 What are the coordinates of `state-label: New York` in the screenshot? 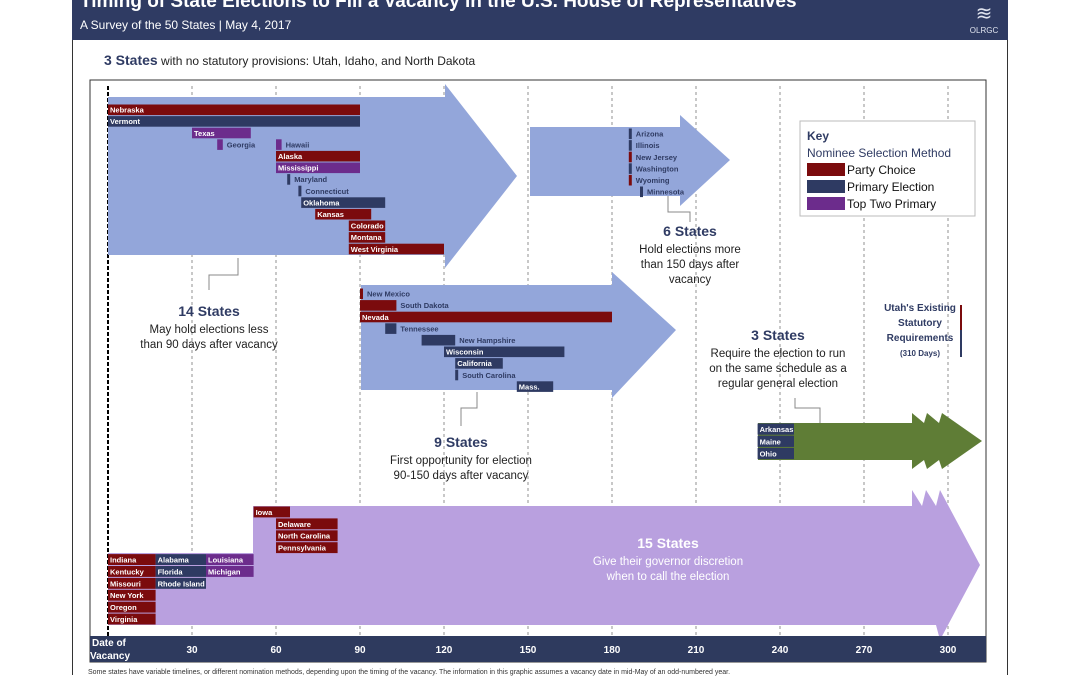 It's located at (127, 595).